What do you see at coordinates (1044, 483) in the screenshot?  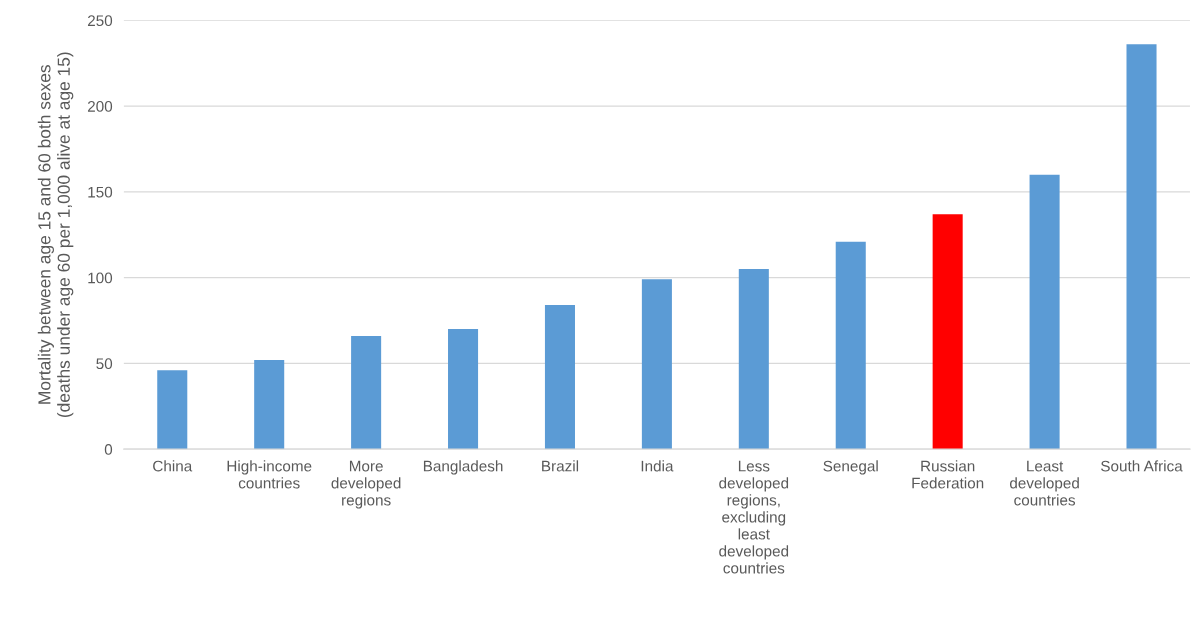 I see `x-tick-label: Least developed countries` at bounding box center [1044, 483].